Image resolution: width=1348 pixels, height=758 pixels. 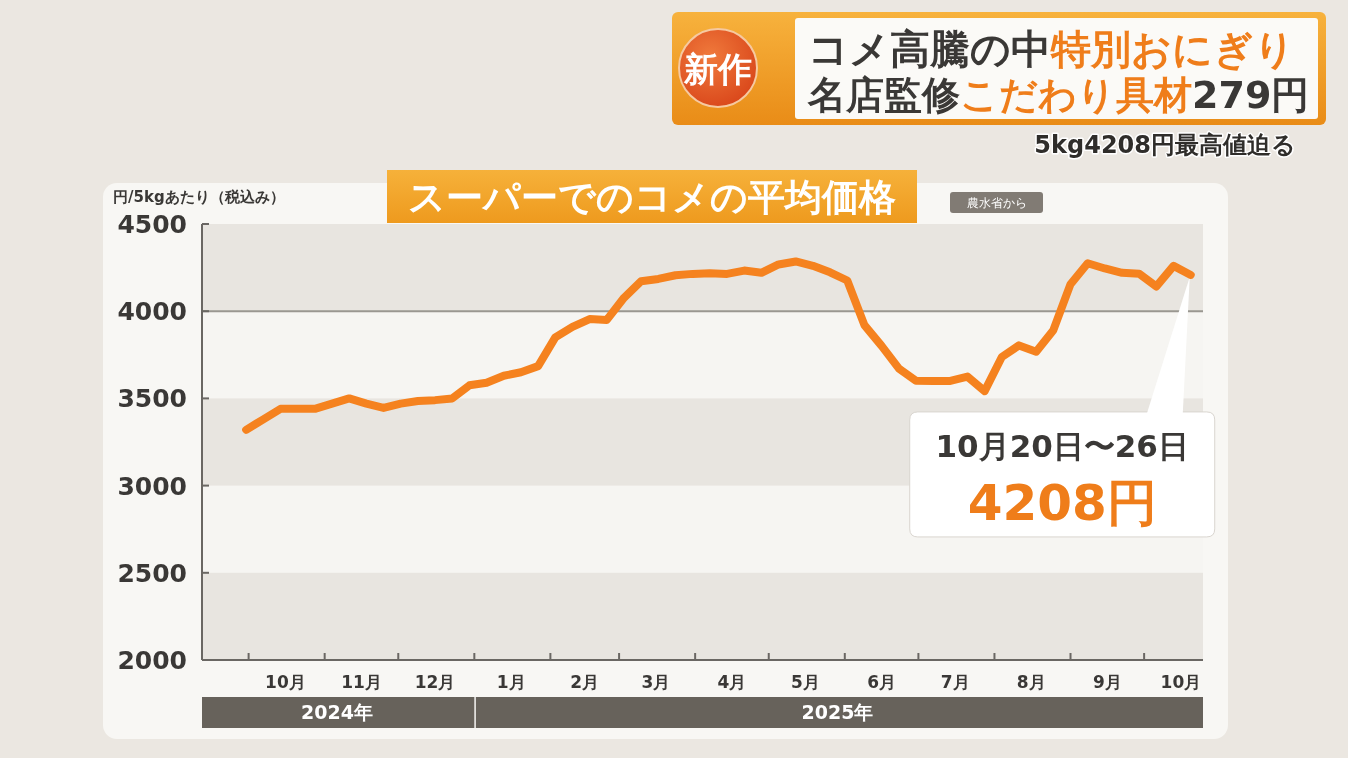 What do you see at coordinates (883, 95) in the screenshot?
I see `text: 名店監修` at bounding box center [883, 95].